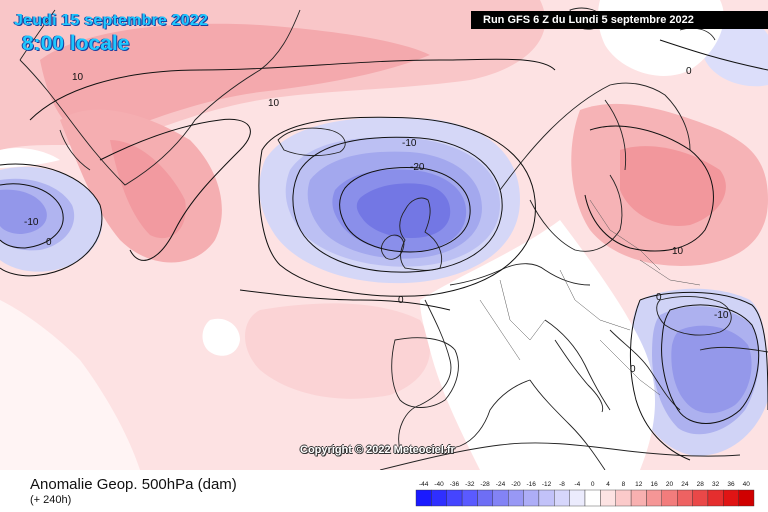 The height and width of the screenshot is (512, 768). I want to click on legend-tick-label: 36, so click(731, 484).